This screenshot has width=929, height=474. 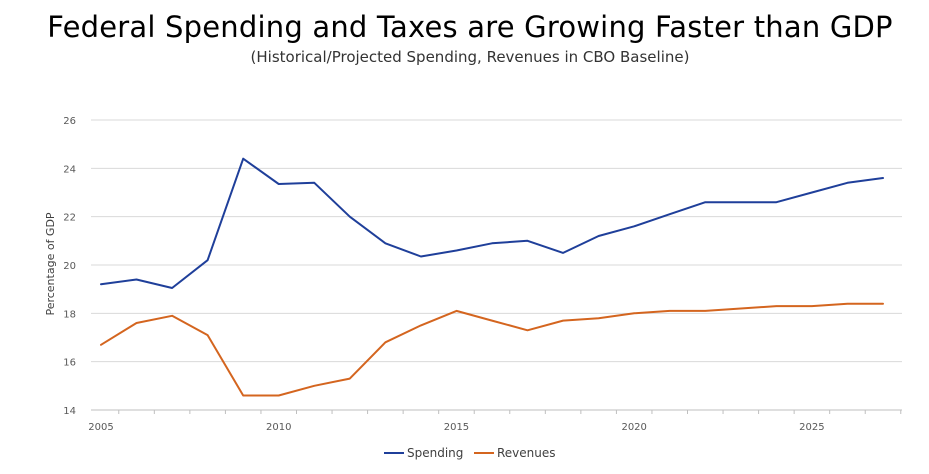 I want to click on y-tick-label: 22, so click(x=69, y=218).